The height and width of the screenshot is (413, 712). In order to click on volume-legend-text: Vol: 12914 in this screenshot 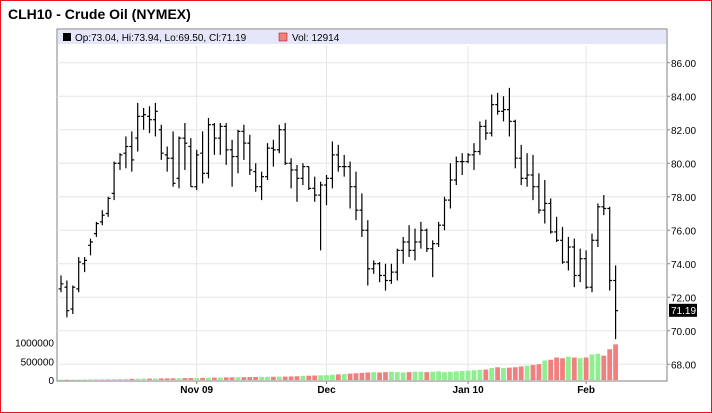, I will do `click(316, 38)`.